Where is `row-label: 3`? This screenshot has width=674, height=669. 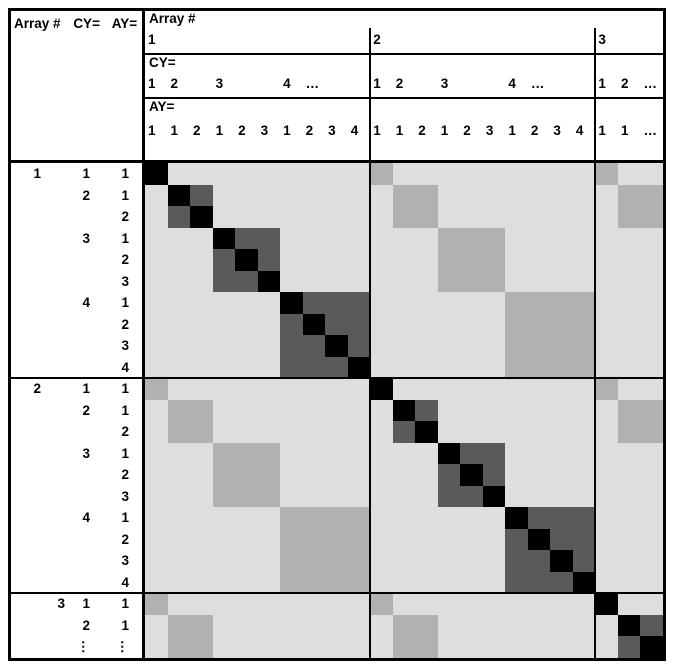 row-label: 3 is located at coordinates (76, 497).